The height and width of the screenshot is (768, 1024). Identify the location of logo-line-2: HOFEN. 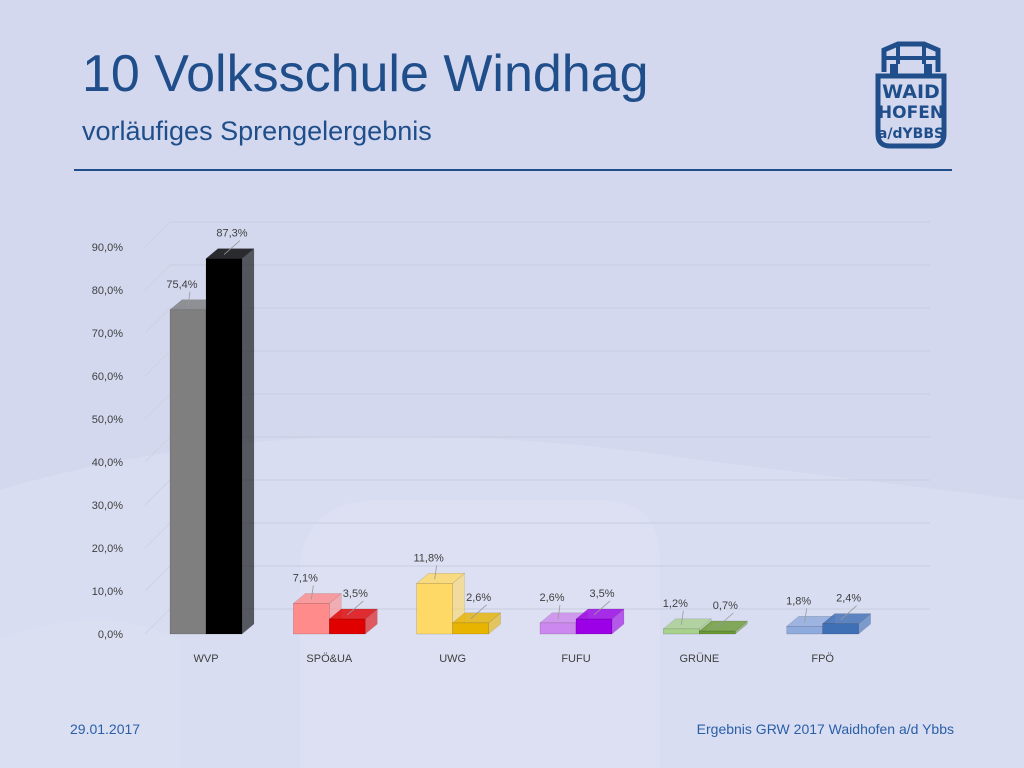
(911, 113).